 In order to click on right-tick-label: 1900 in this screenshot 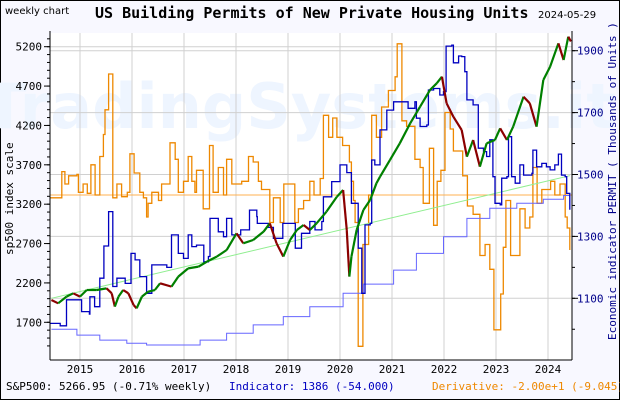, I will do `click(590, 51)`.